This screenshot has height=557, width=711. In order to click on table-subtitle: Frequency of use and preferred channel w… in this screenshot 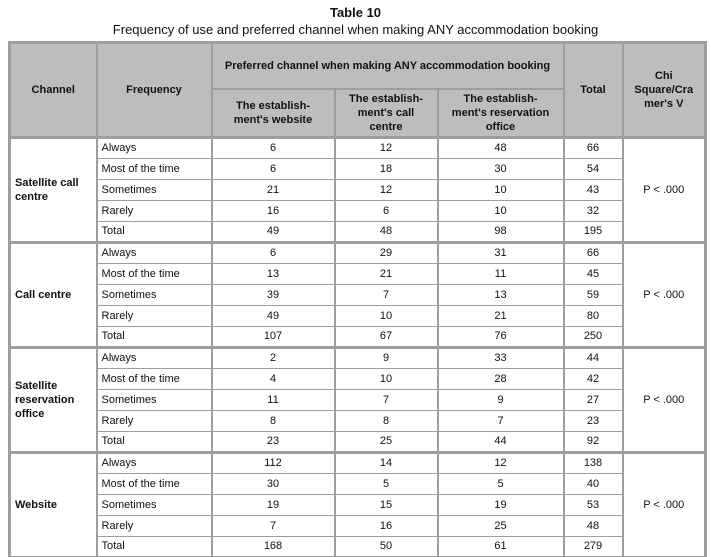, I will do `click(355, 29)`.